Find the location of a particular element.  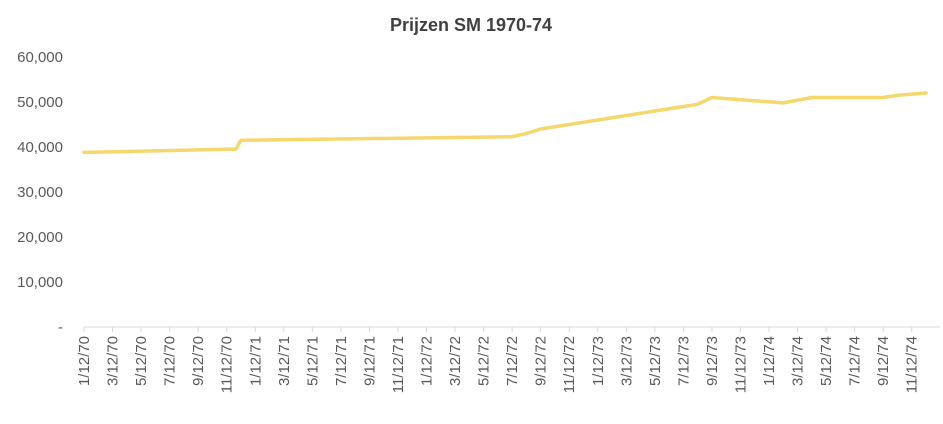

x-tick-label: 9/12/74 is located at coordinates (883, 361).